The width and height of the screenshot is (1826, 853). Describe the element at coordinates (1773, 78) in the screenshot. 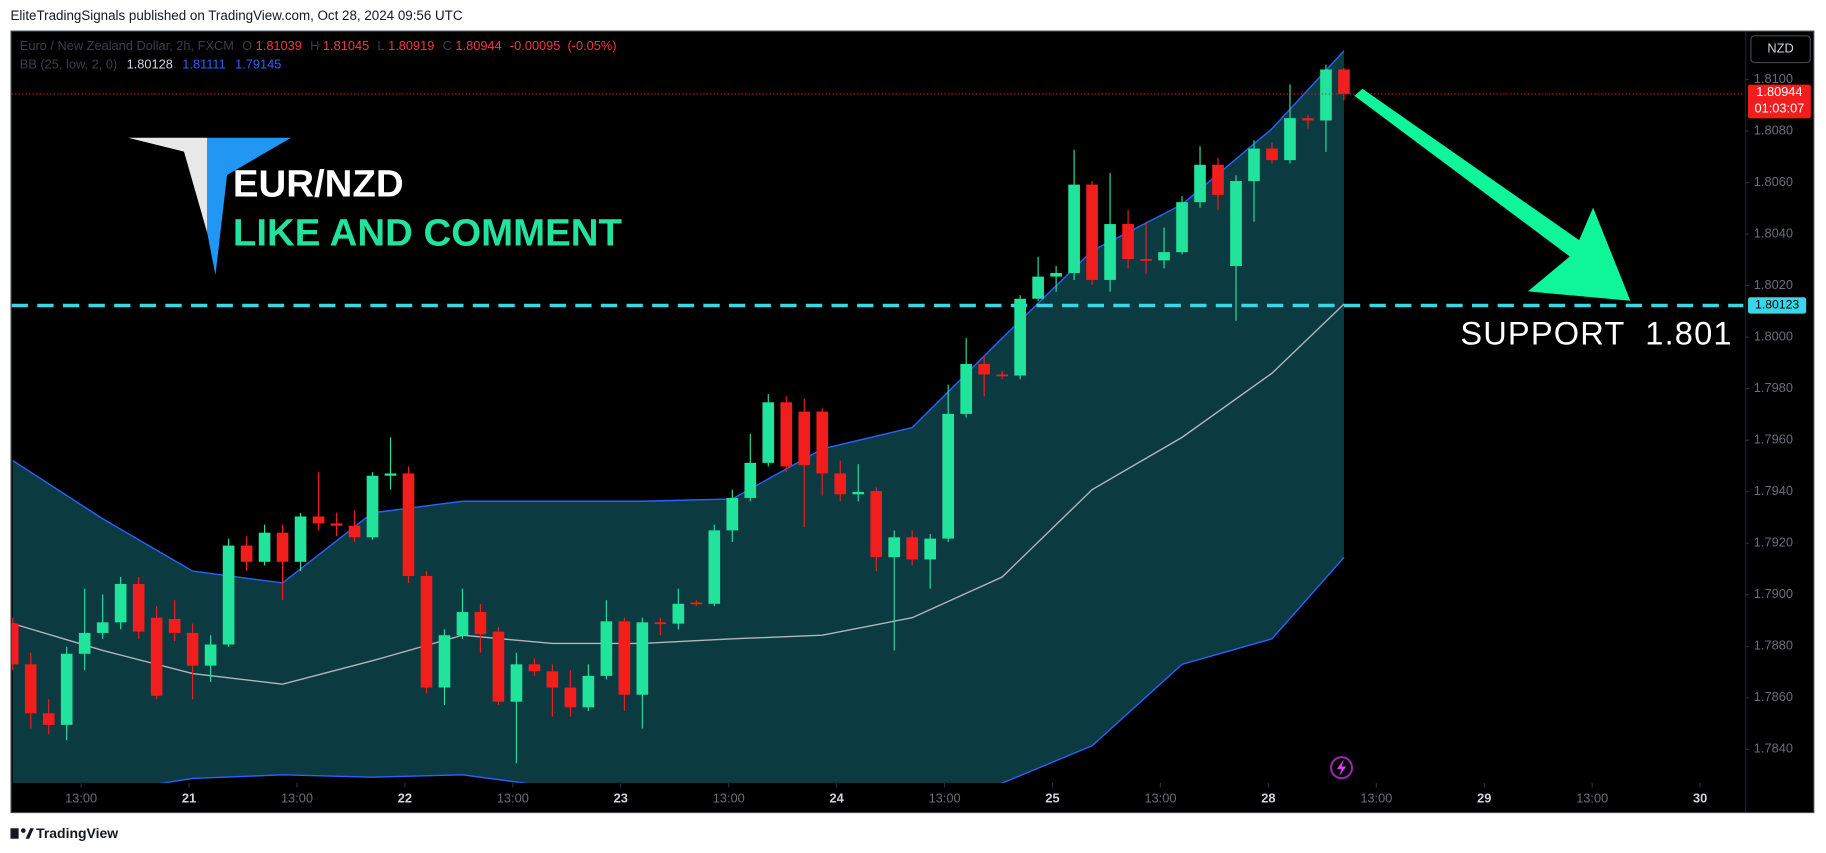

I see `y-tick-label: 1.8100` at that location.